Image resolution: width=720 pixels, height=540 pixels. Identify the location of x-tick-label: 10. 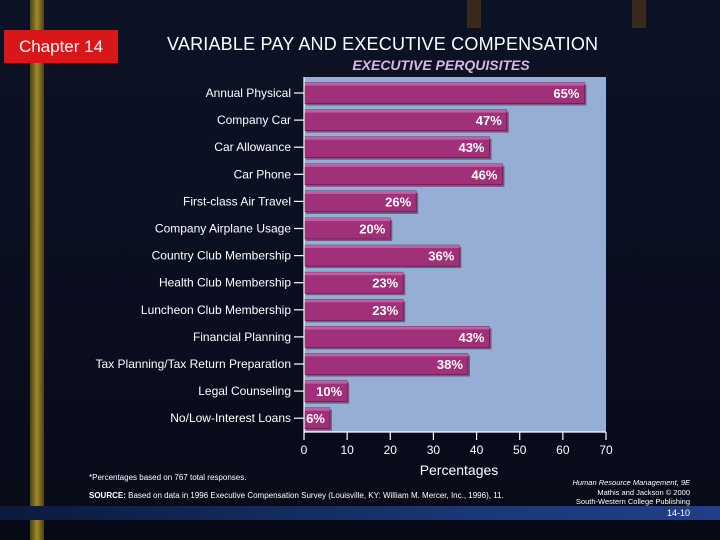
(347, 450).